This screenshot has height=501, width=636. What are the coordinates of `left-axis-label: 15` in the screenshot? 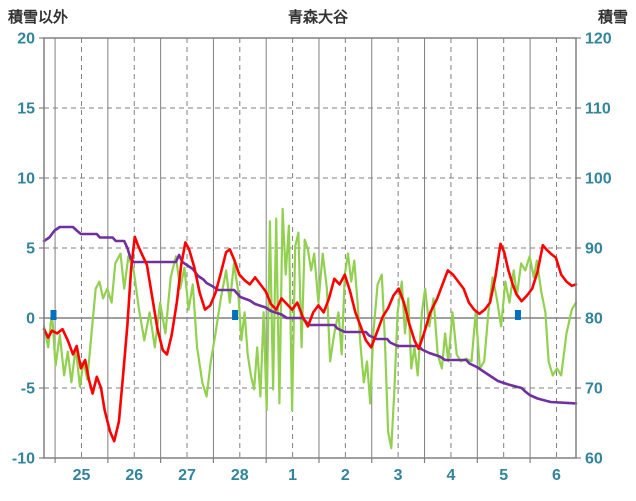 It's located at (26, 109).